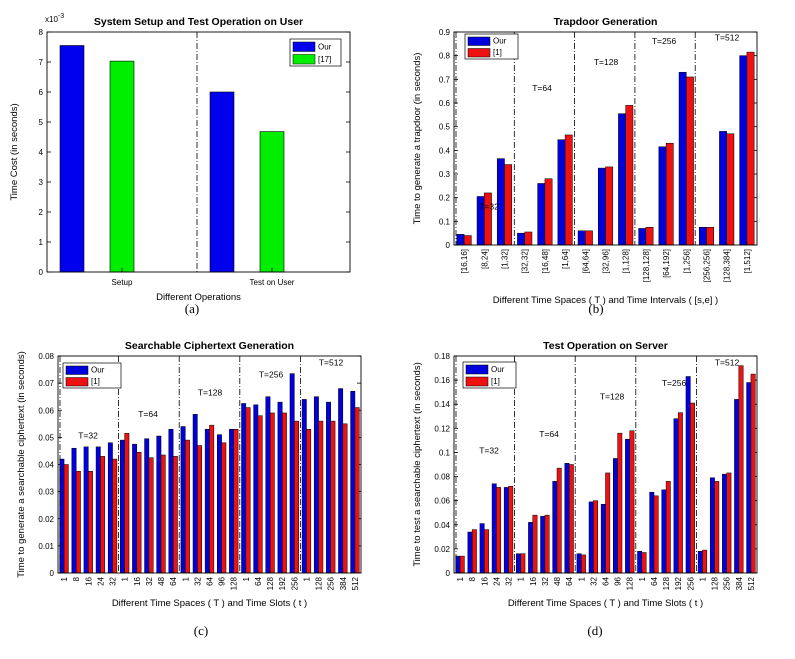 Image resolution: width=795 pixels, height=659 pixels. What do you see at coordinates (222, 182) in the screenshot?
I see `bar-Our-test-on-user` at bounding box center [222, 182].